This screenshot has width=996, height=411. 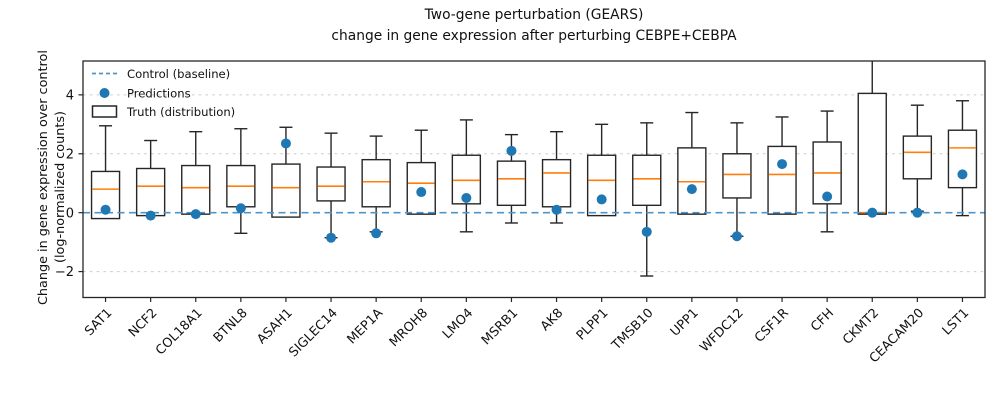 What do you see at coordinates (159, 93) in the screenshot?
I see `legend-label-2: Predictions` at bounding box center [159, 93].